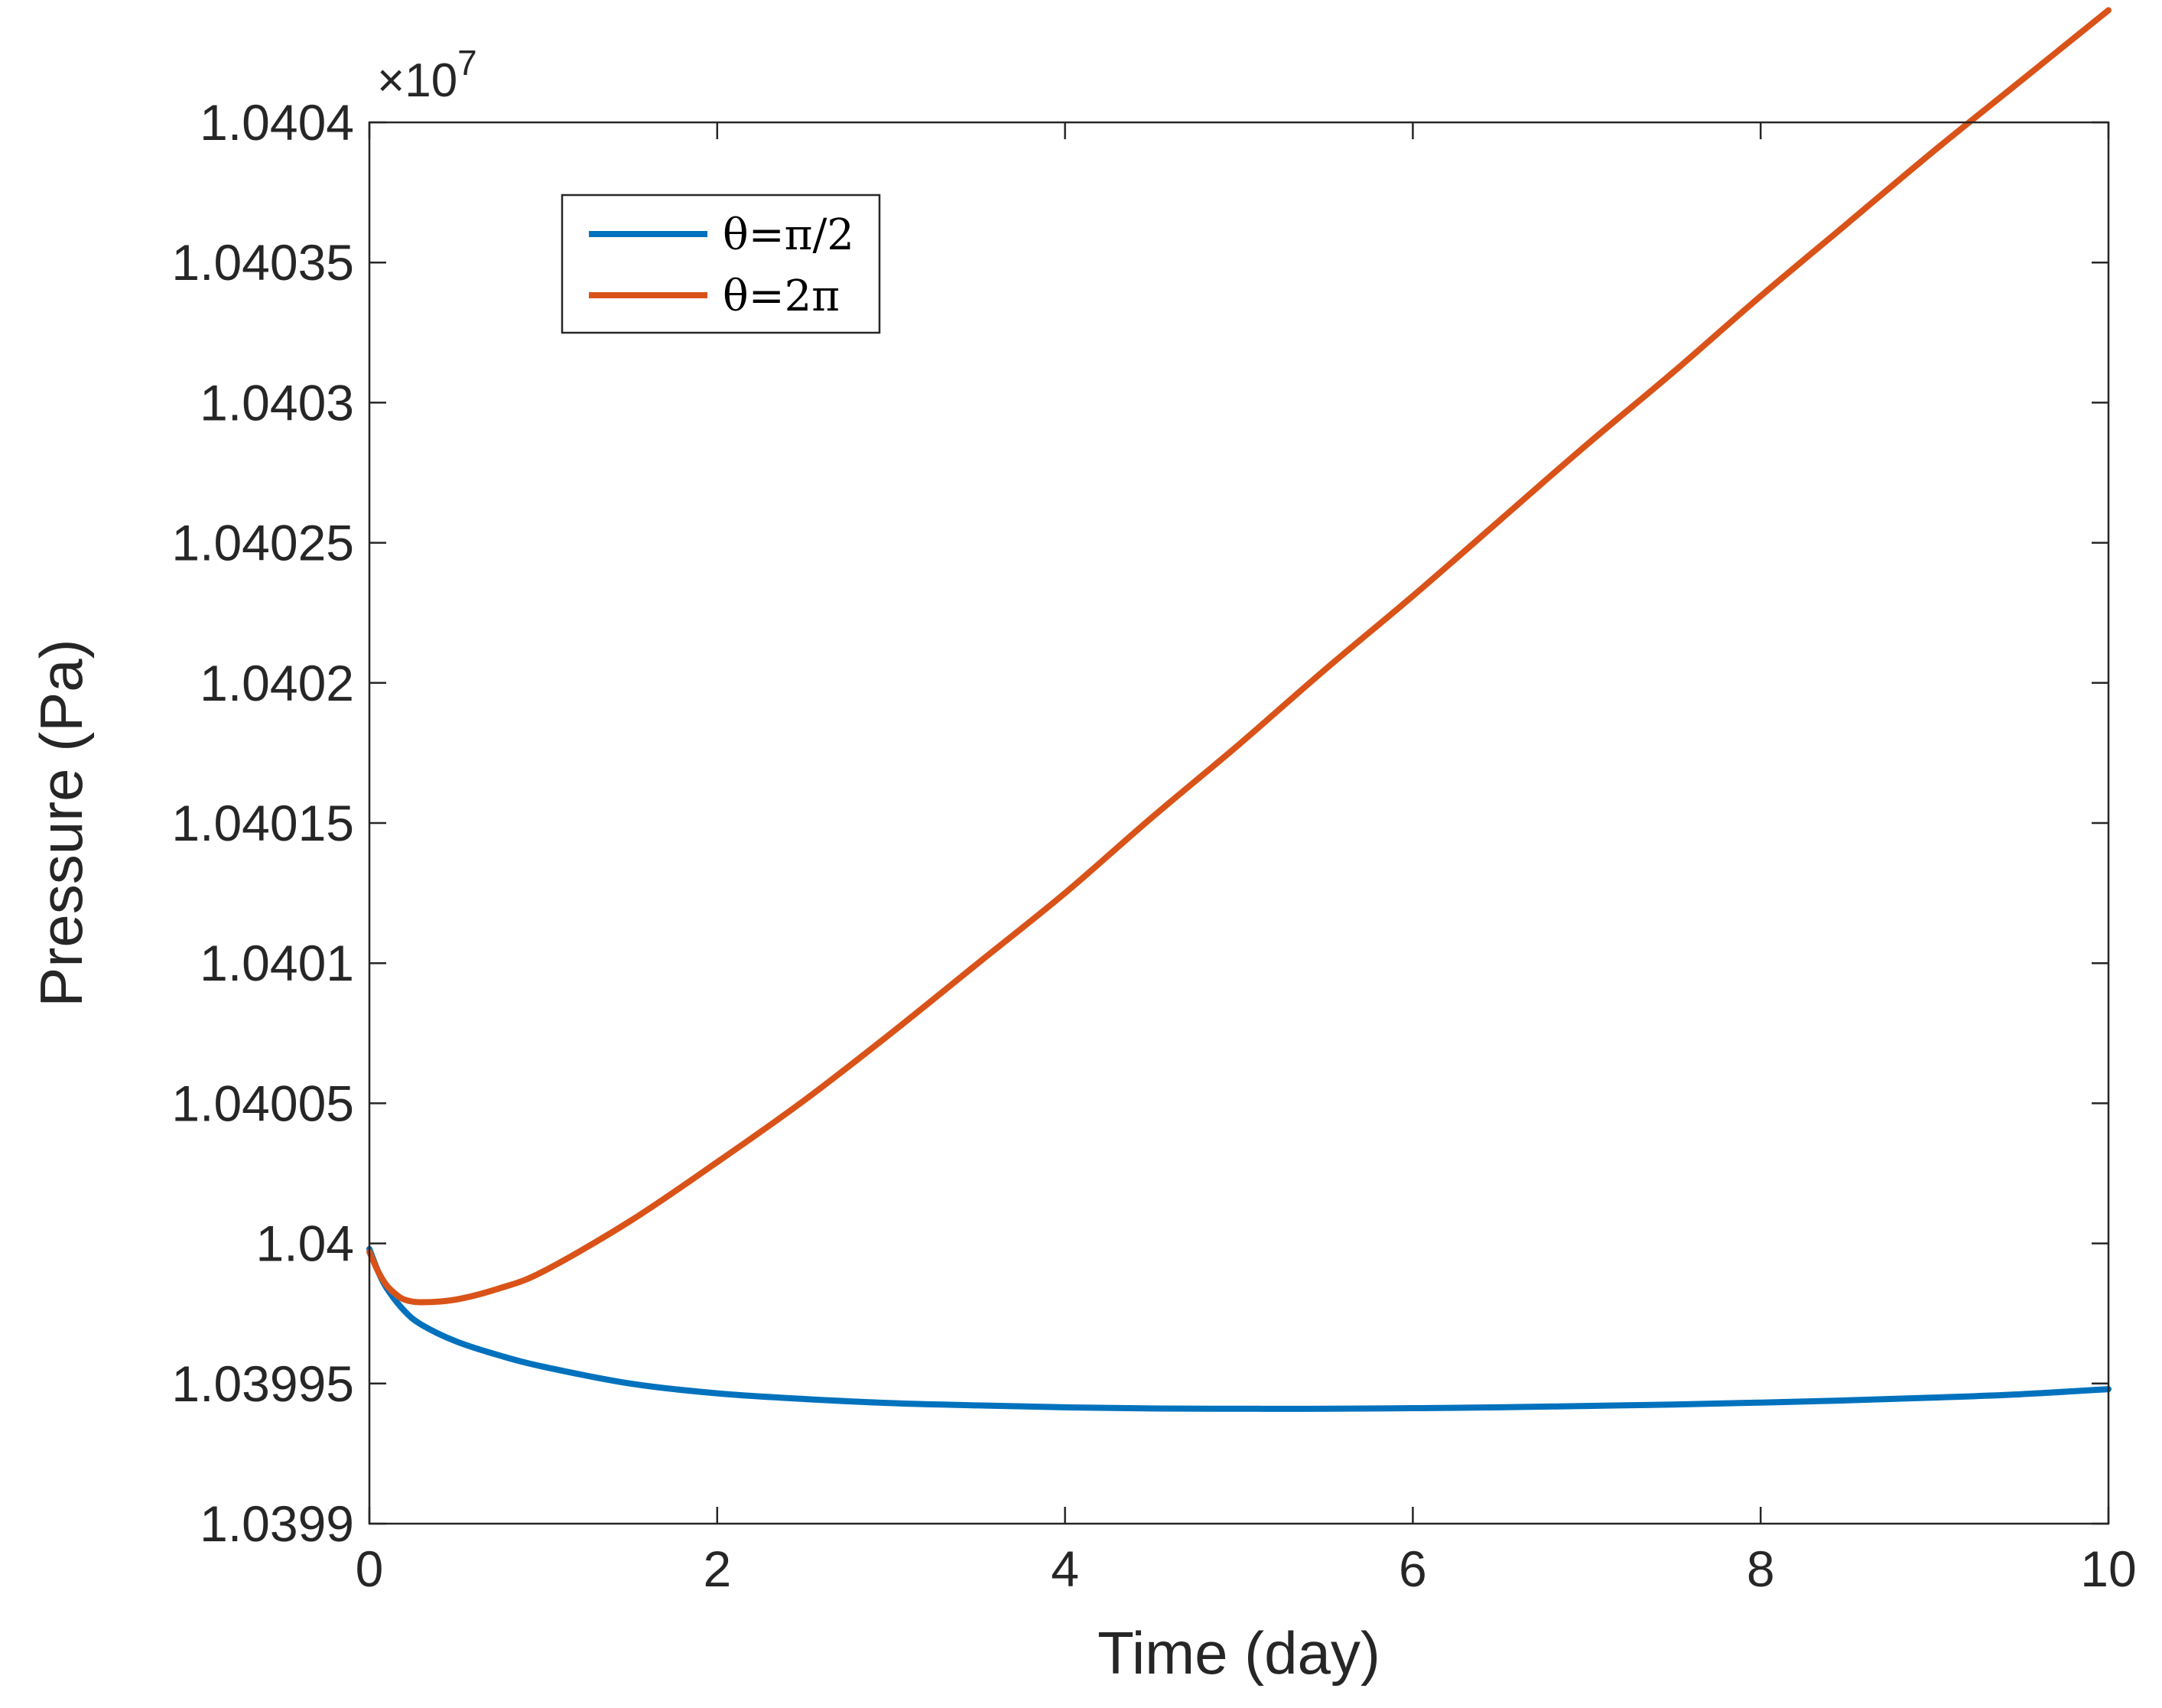  I want to click on y-tick-label: 1.04015, so click(262, 823).